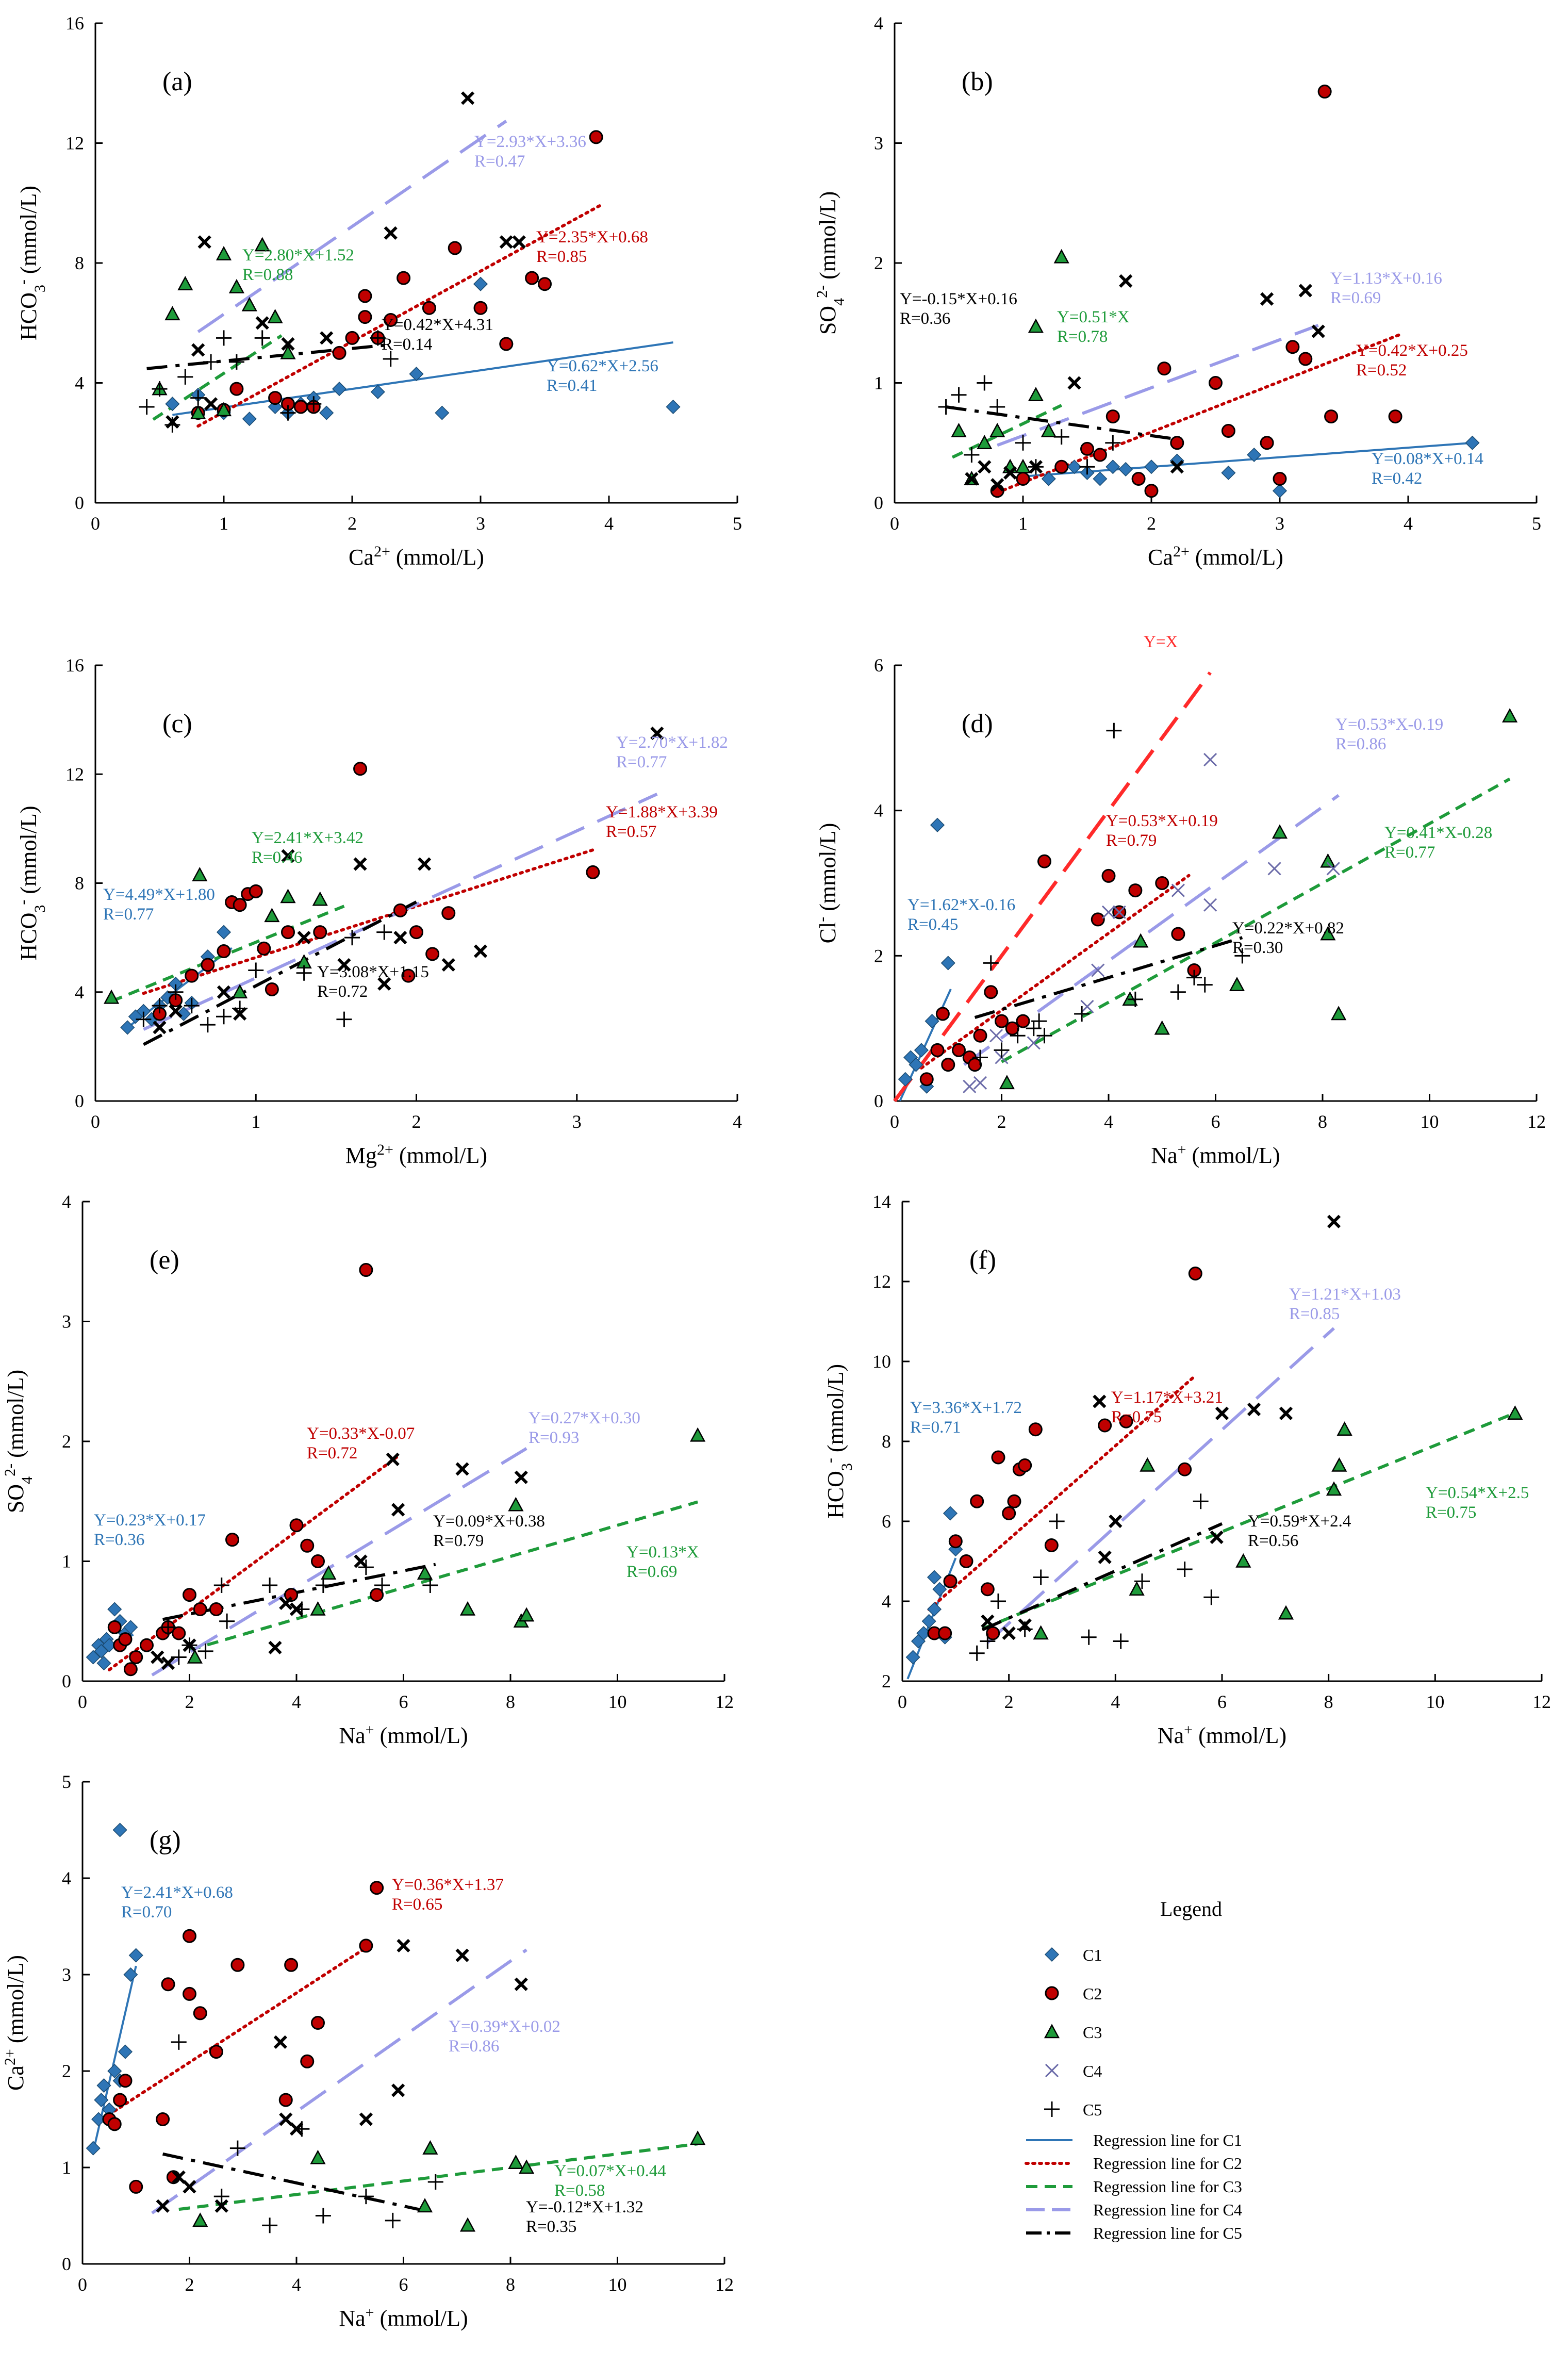  What do you see at coordinates (958, 299) in the screenshot?
I see `equation-c5: Y=-0.15*X+0.16` at bounding box center [958, 299].